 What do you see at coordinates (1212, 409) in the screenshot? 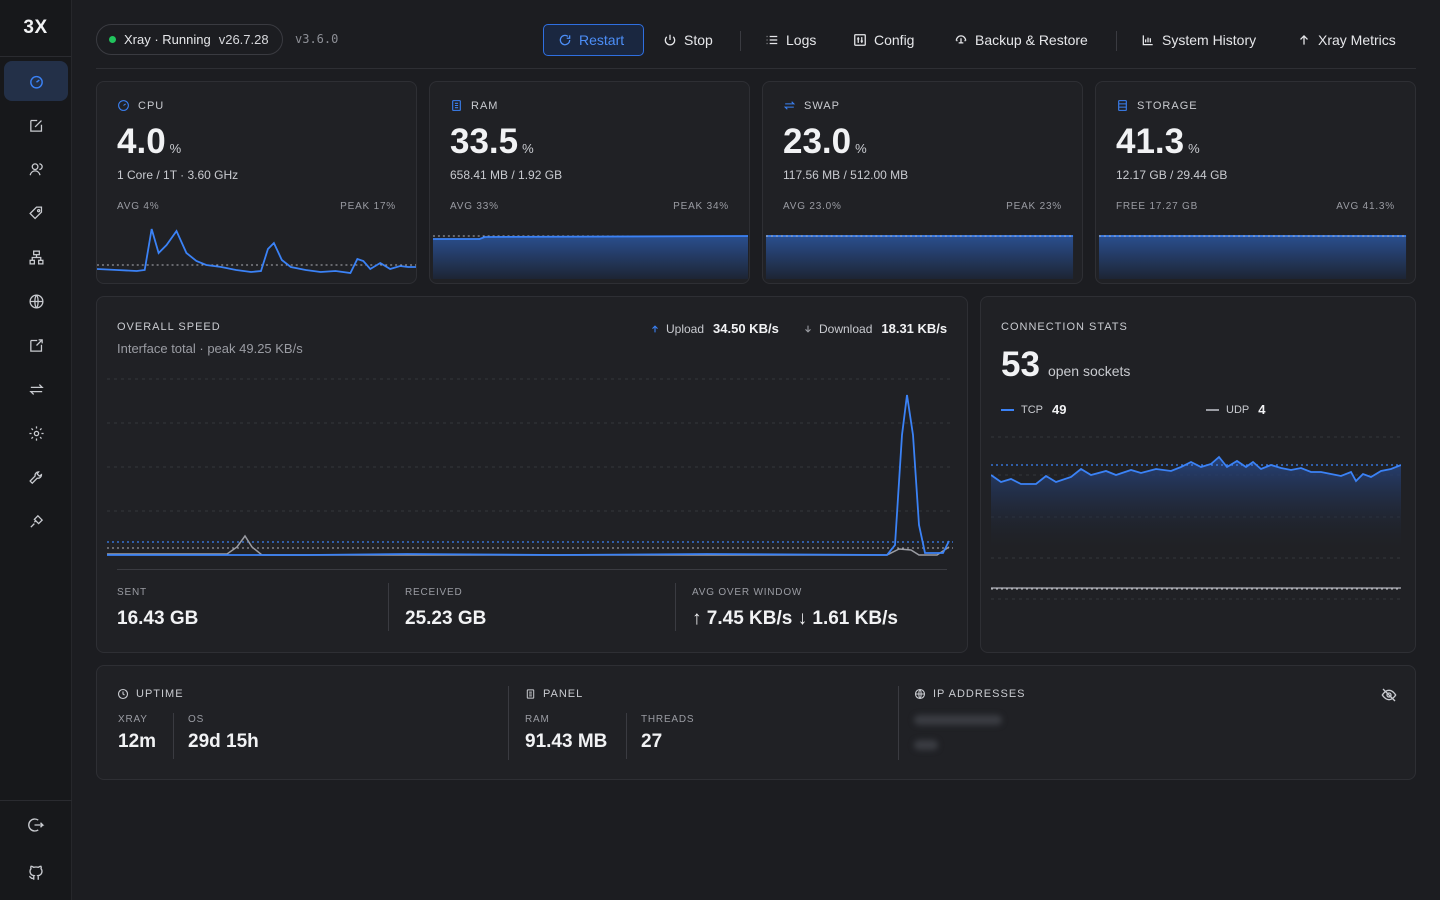
I see `udp-swatch` at bounding box center [1212, 409].